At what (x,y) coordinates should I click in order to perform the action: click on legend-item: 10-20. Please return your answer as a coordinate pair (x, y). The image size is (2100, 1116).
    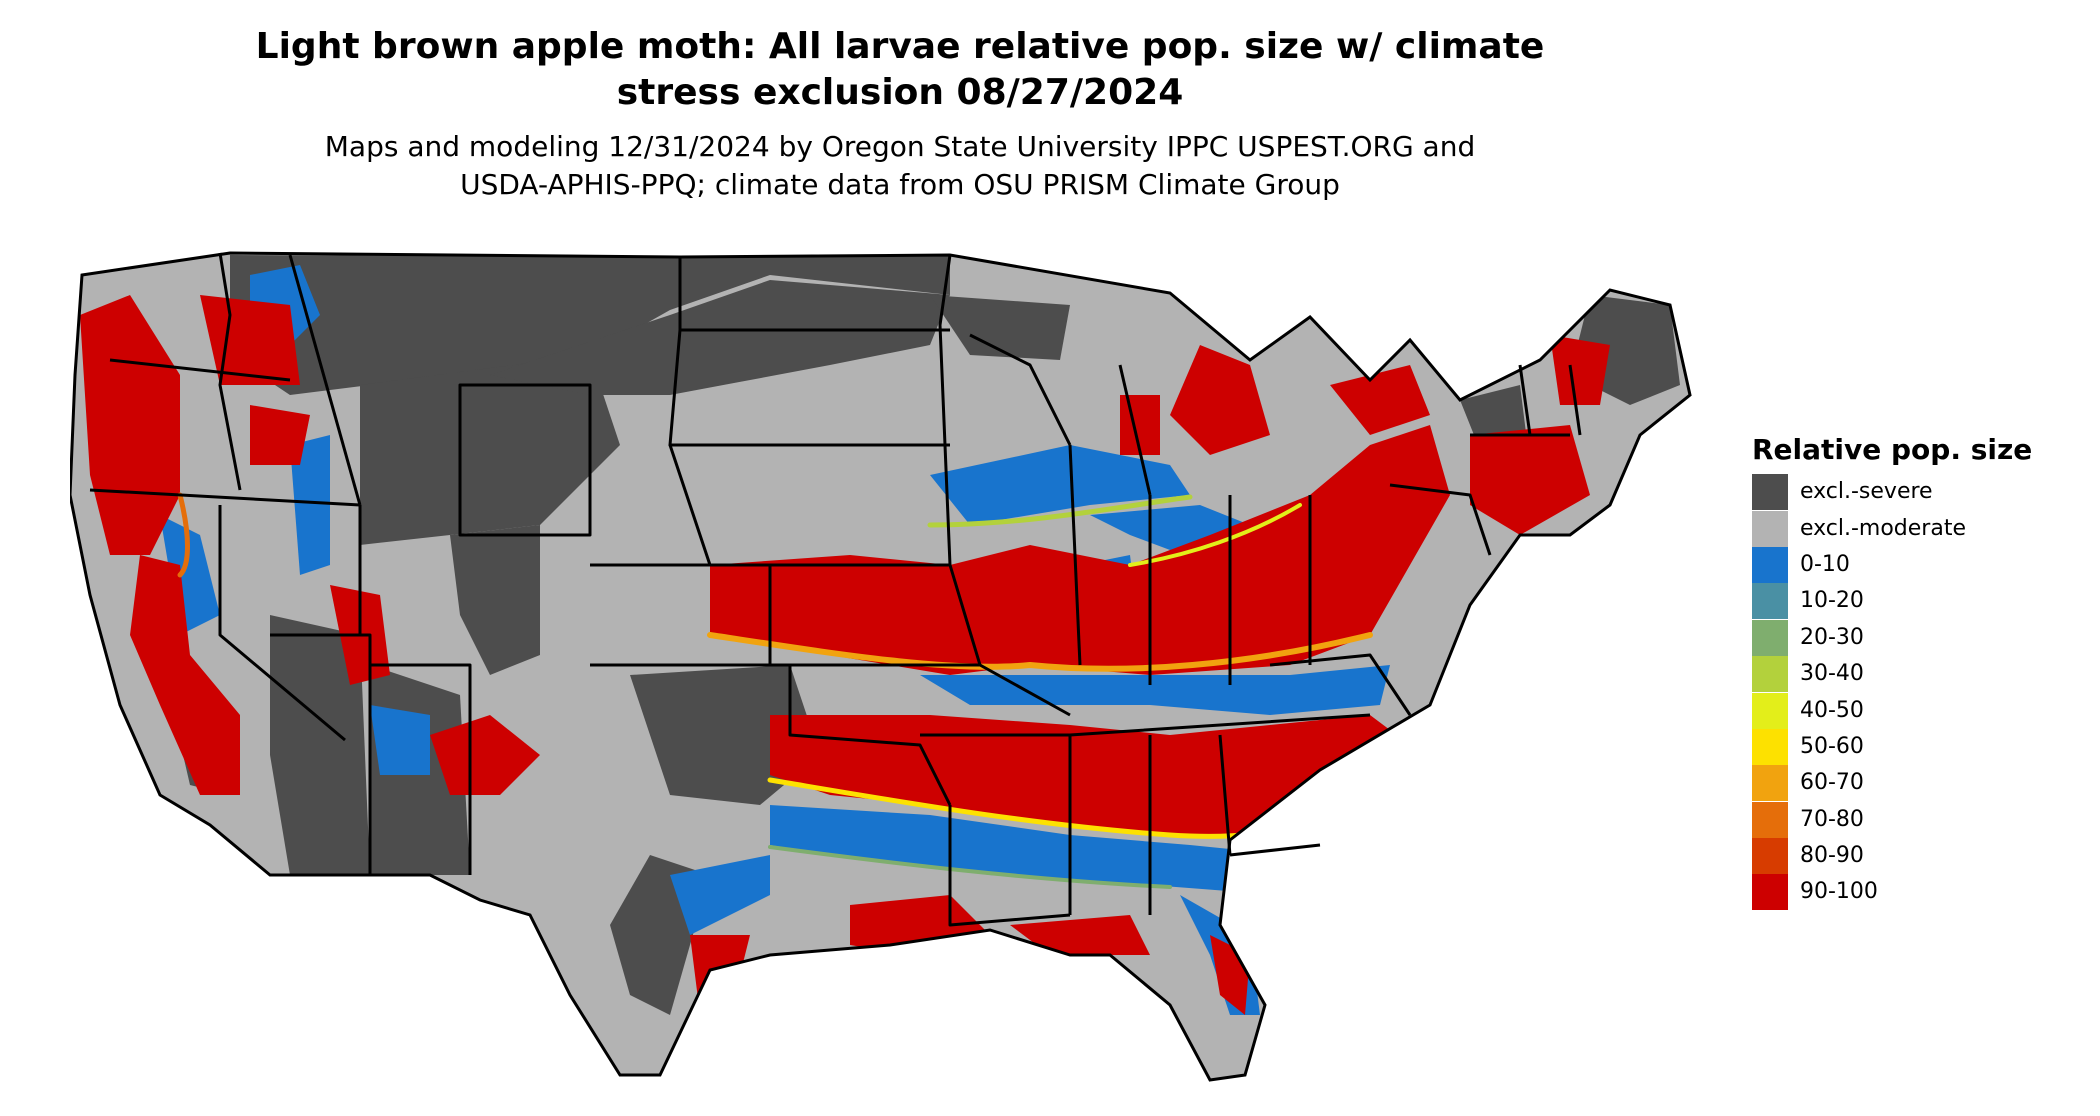
    Looking at the image, I should click on (1922, 601).